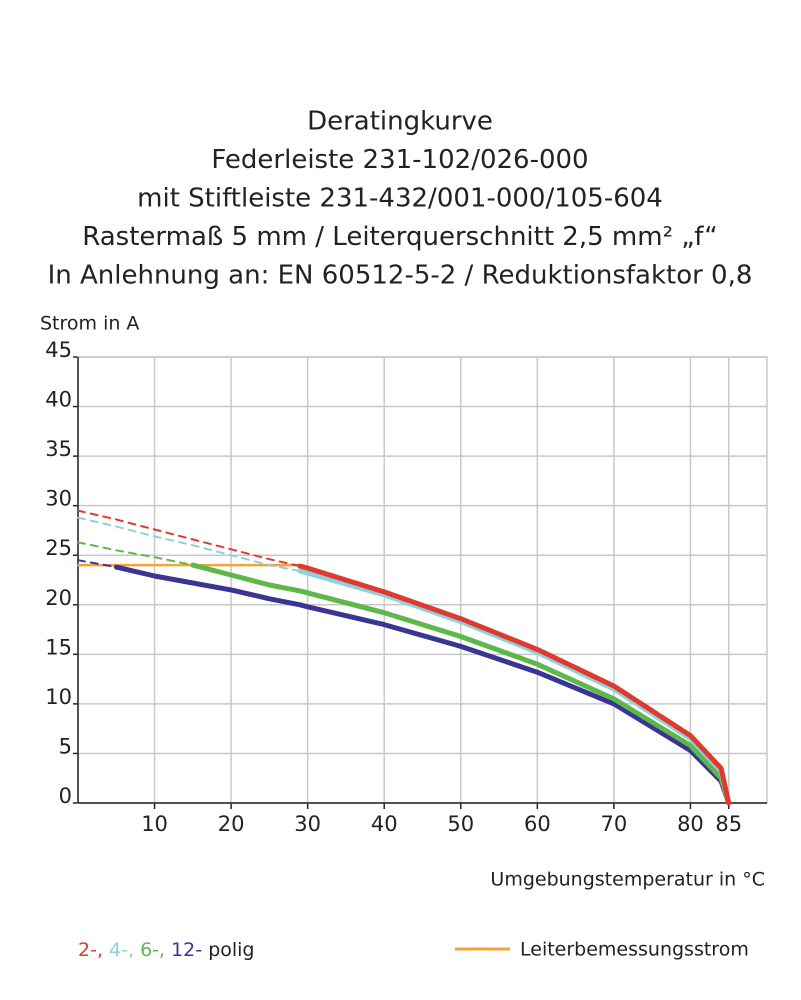  What do you see at coordinates (58, 697) in the screenshot?
I see `y-tick-label: 10` at bounding box center [58, 697].